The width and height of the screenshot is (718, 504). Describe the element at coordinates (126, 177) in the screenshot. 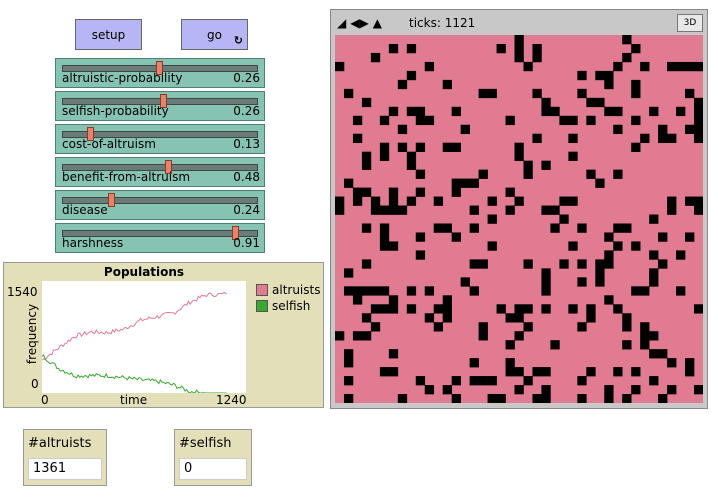

I see `slider-label: benefit-from-altruism` at that location.